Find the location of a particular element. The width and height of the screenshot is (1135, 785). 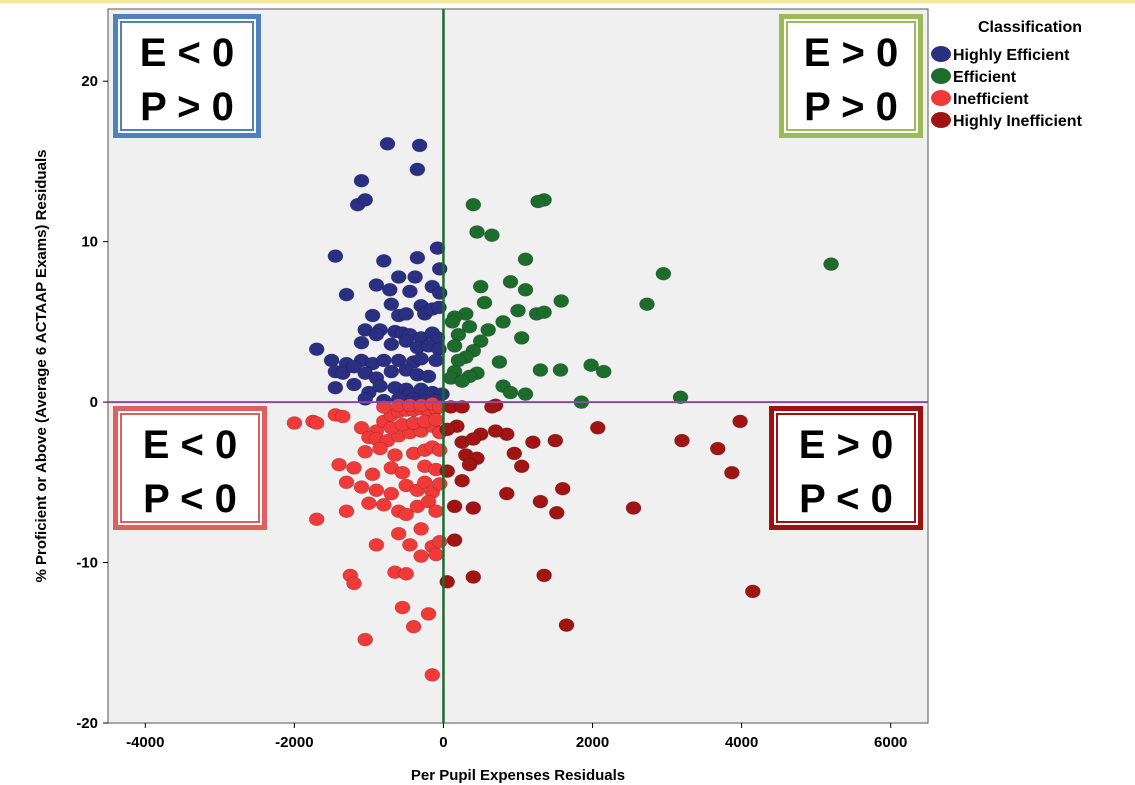

legend-label: Efficient is located at coordinates (985, 77).